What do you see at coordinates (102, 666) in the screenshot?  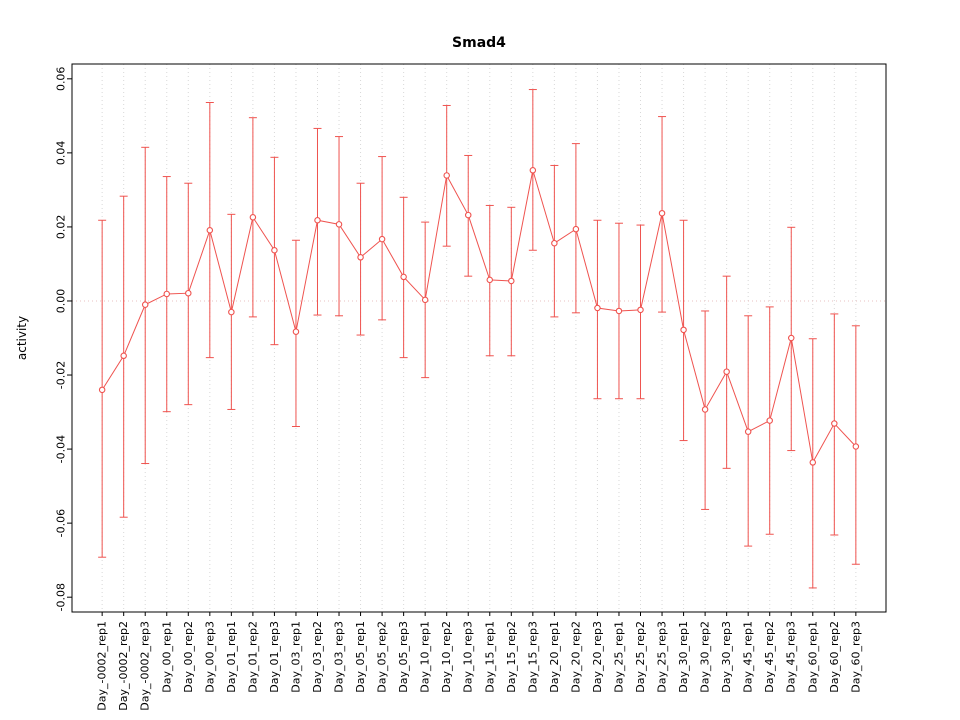 I see `svg-text: Day_-0002_rep1` at bounding box center [102, 666].